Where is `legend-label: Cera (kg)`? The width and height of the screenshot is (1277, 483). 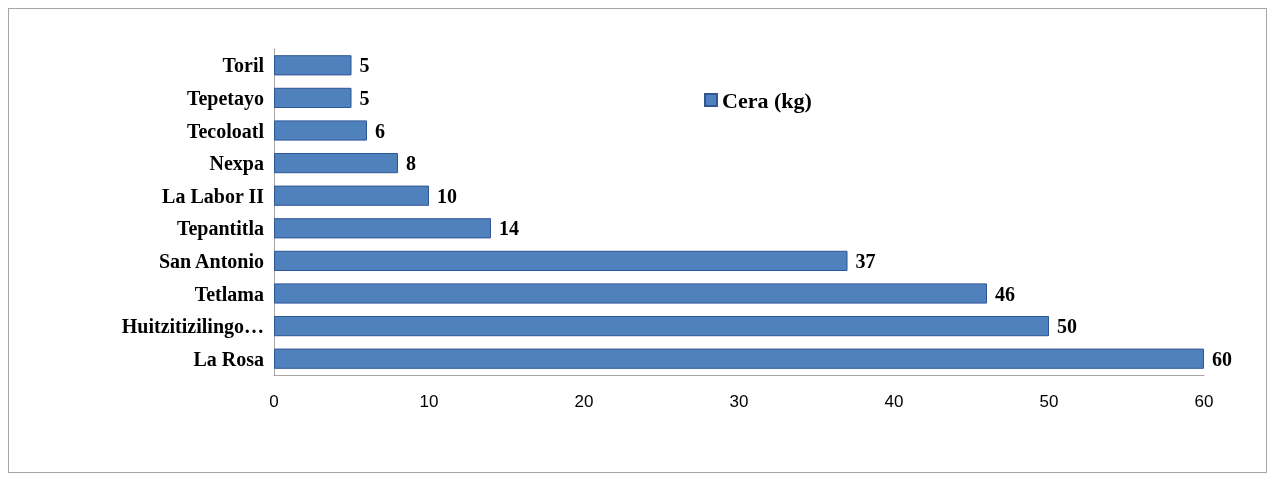
legend-label: Cera (kg) is located at coordinates (767, 100).